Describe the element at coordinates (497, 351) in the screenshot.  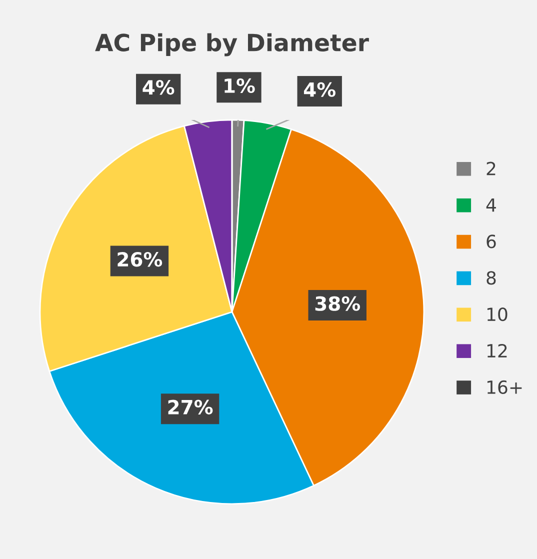
I see `legend-label: 12` at that location.